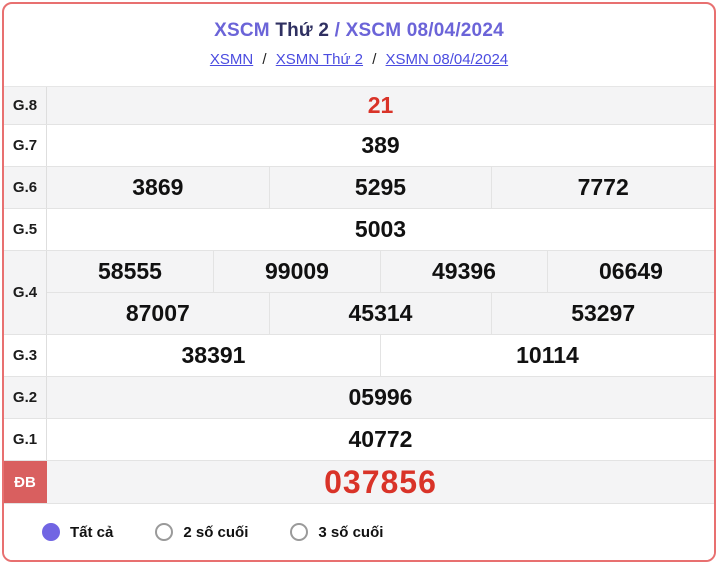 This screenshot has width=720, height=570. I want to click on prize-number: 06649, so click(631, 271).